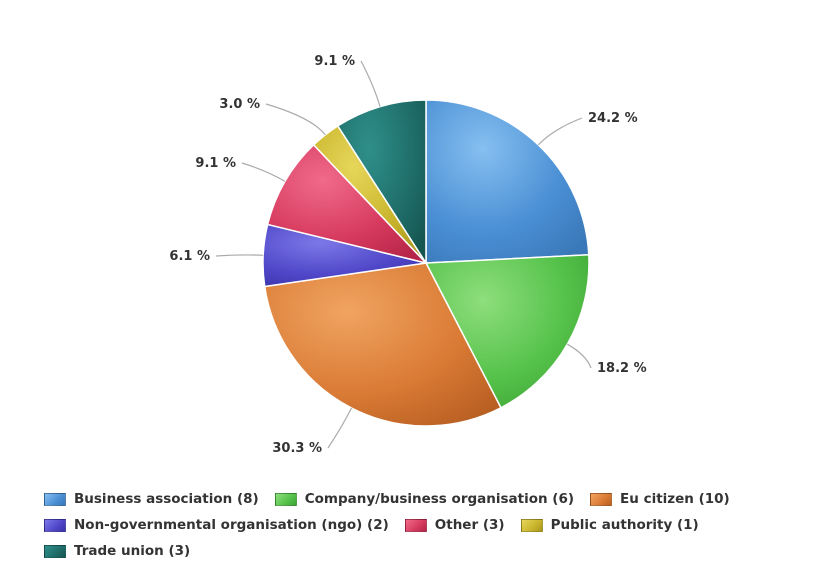  I want to click on slice-label-7: 9.1 %, so click(334, 61).